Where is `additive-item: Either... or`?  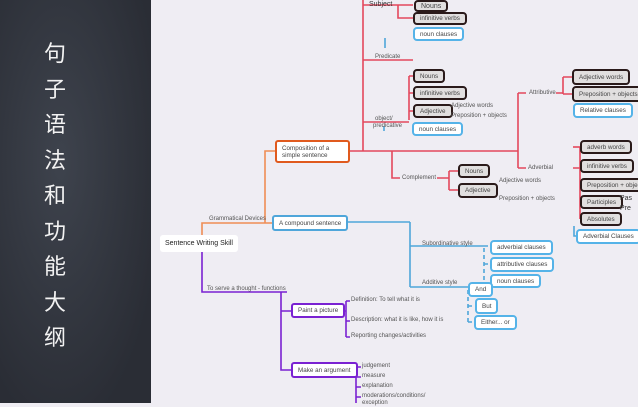
additive-item: Either... or is located at coordinates (495, 322).